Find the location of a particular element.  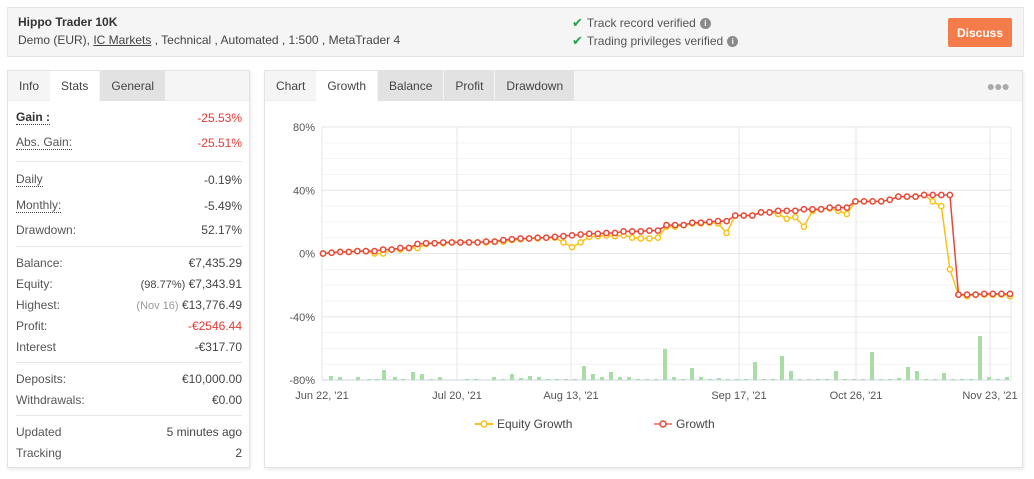

tracking-label: Tracking is located at coordinates (39, 452).